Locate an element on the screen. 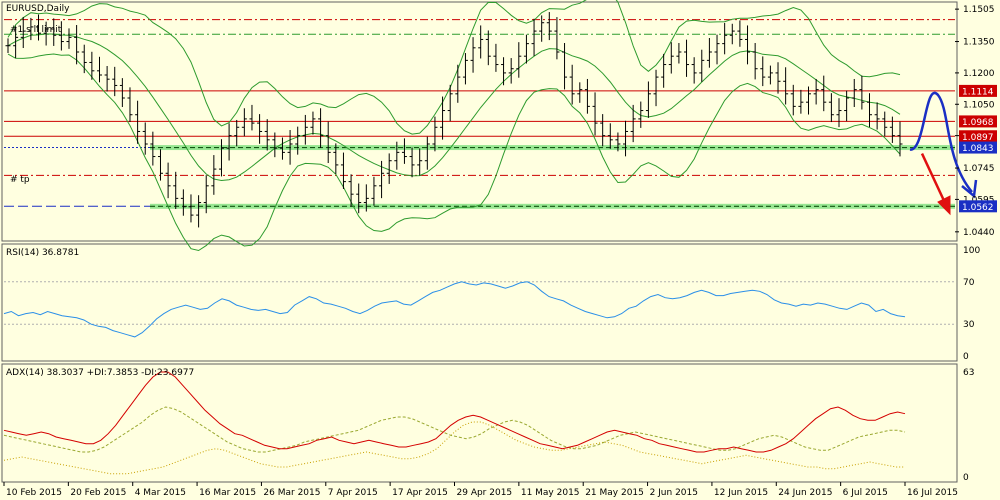 The width and height of the screenshot is (1000, 500). red-arrow-head is located at coordinates (944, 205).